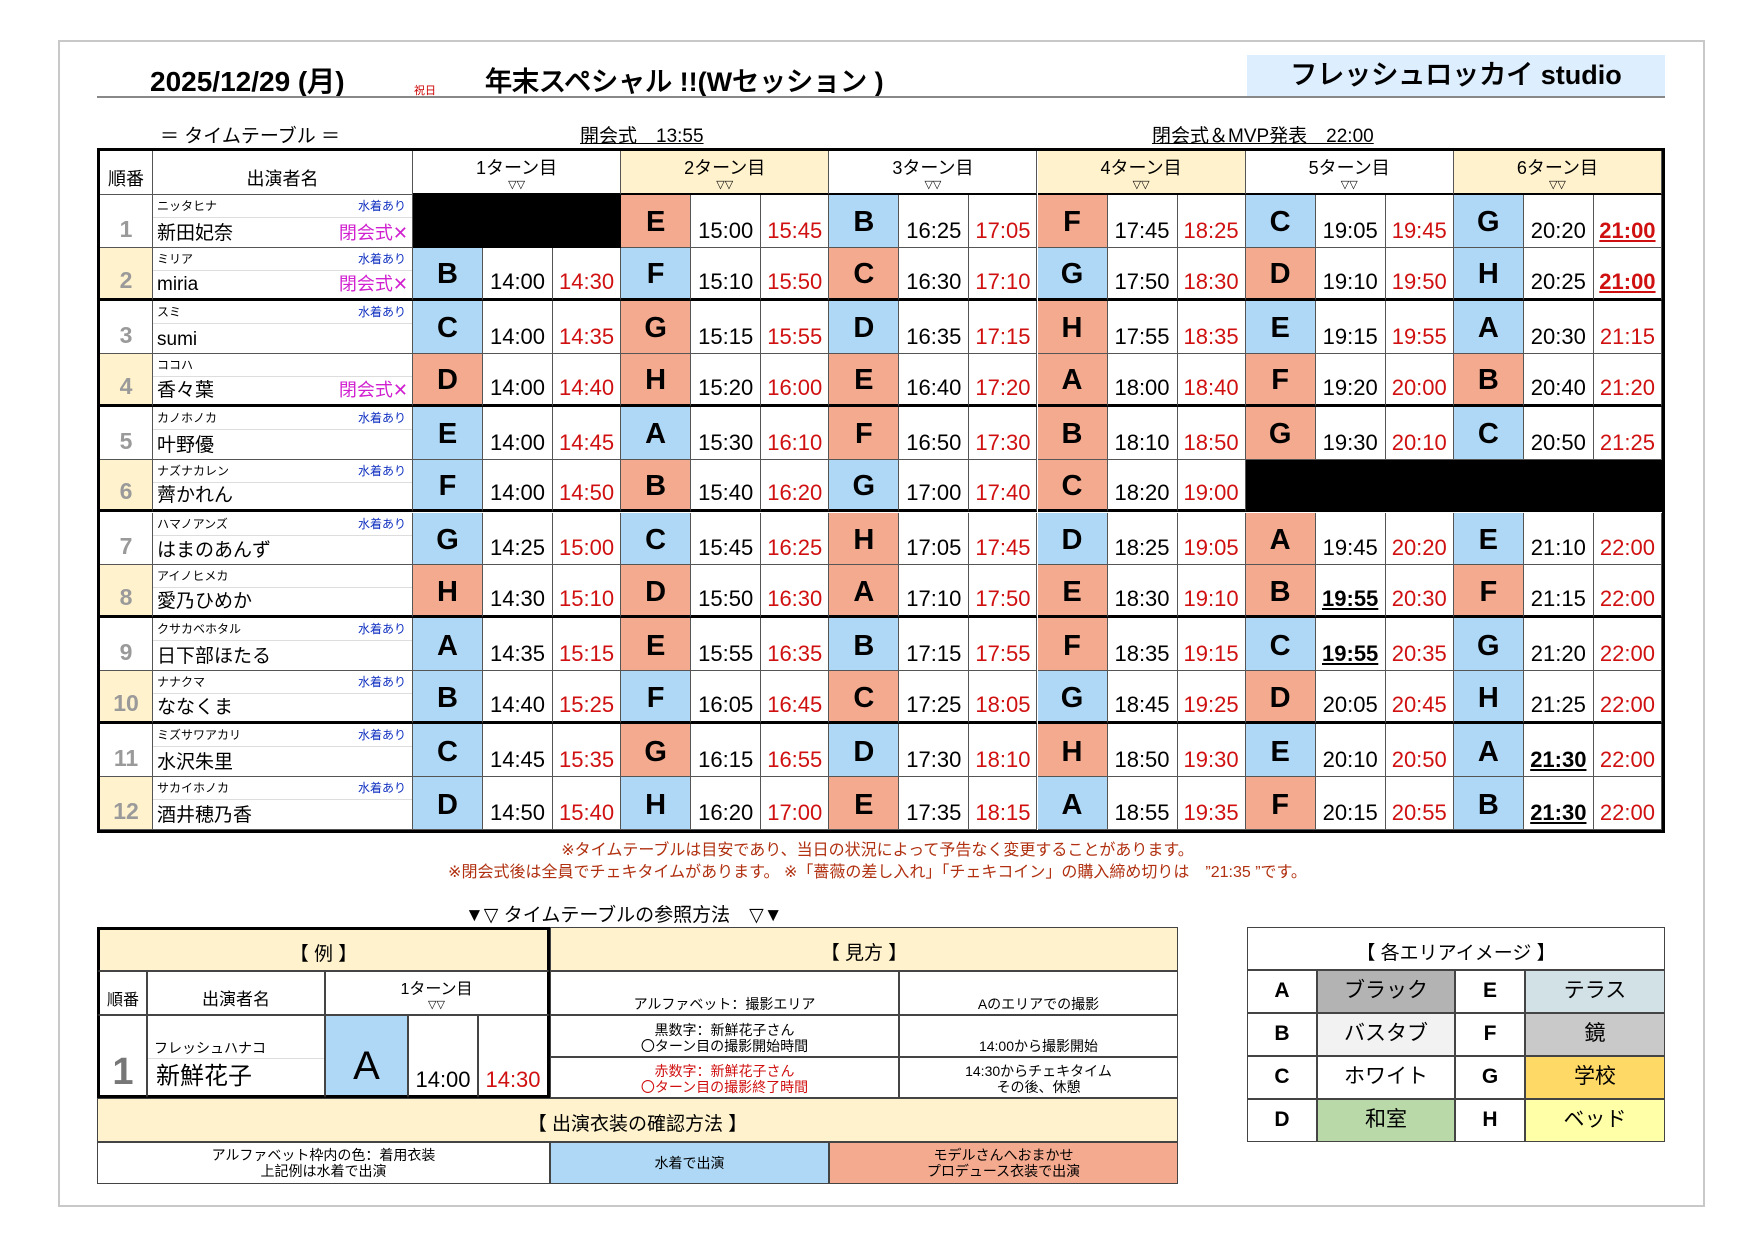 The width and height of the screenshot is (1755, 1240). Describe the element at coordinates (175, 364) in the screenshot. I see `performer-kana: ココハ` at that location.